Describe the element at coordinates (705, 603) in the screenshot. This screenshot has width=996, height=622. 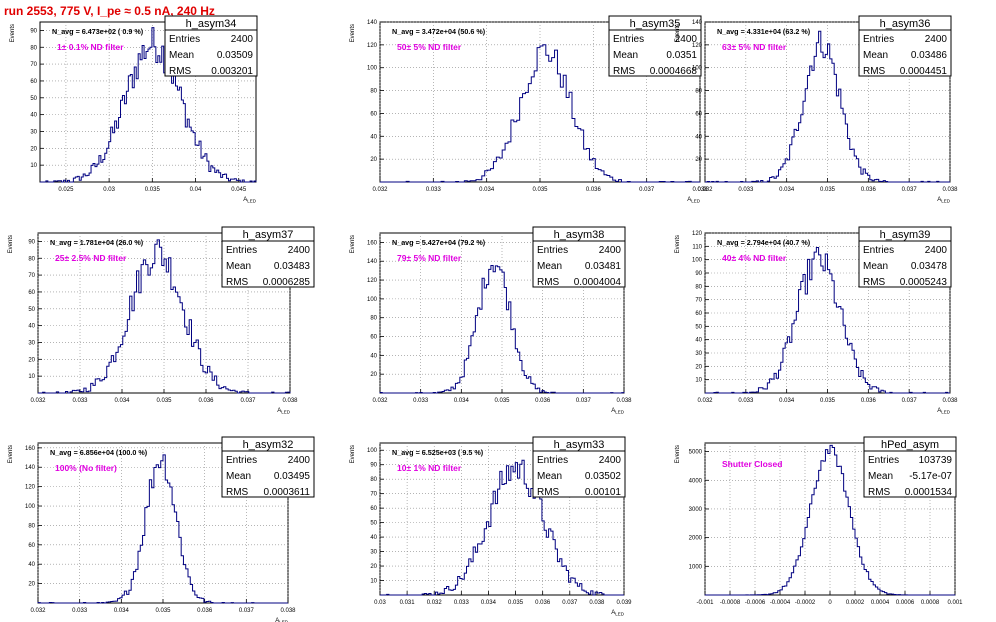
I see `x-tick-label: -0.001` at that location.